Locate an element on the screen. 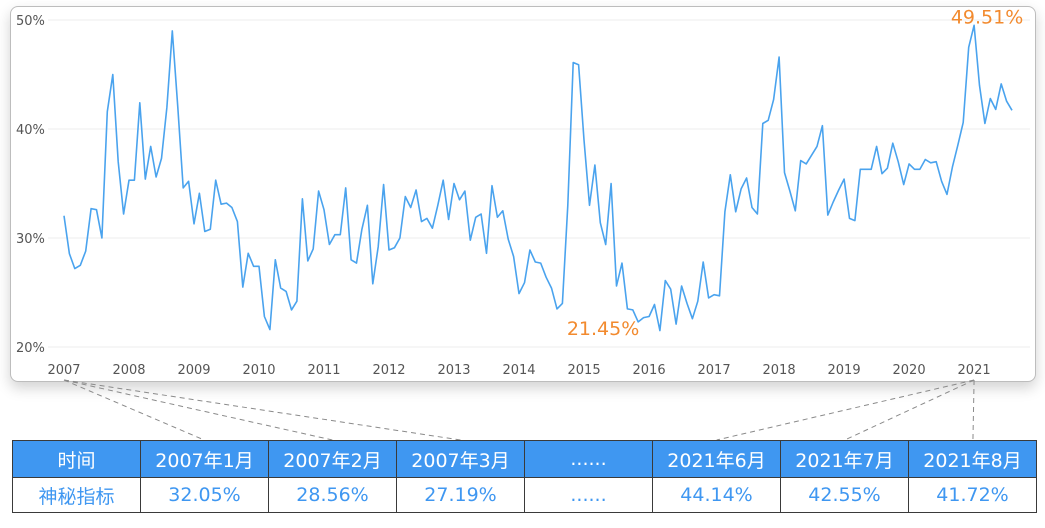 This screenshot has width=1045, height=528. date-cell: 2007年2月 is located at coordinates (332, 459).